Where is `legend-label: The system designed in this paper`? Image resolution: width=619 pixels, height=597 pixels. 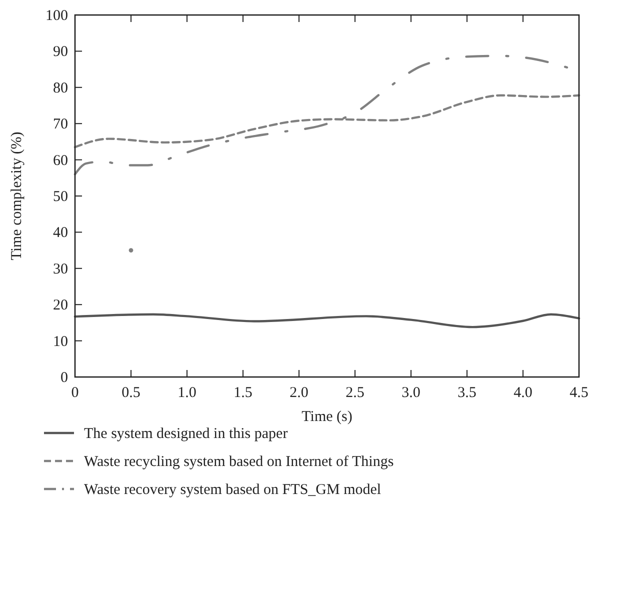
legend-label: The system designed in this paper is located at coordinates (186, 434).